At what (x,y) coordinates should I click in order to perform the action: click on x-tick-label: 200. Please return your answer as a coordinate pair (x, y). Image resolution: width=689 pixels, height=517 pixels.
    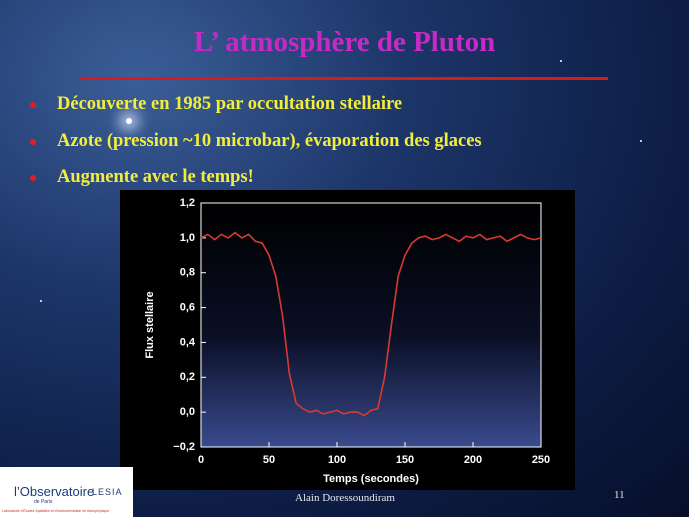
    Looking at the image, I should click on (473, 460).